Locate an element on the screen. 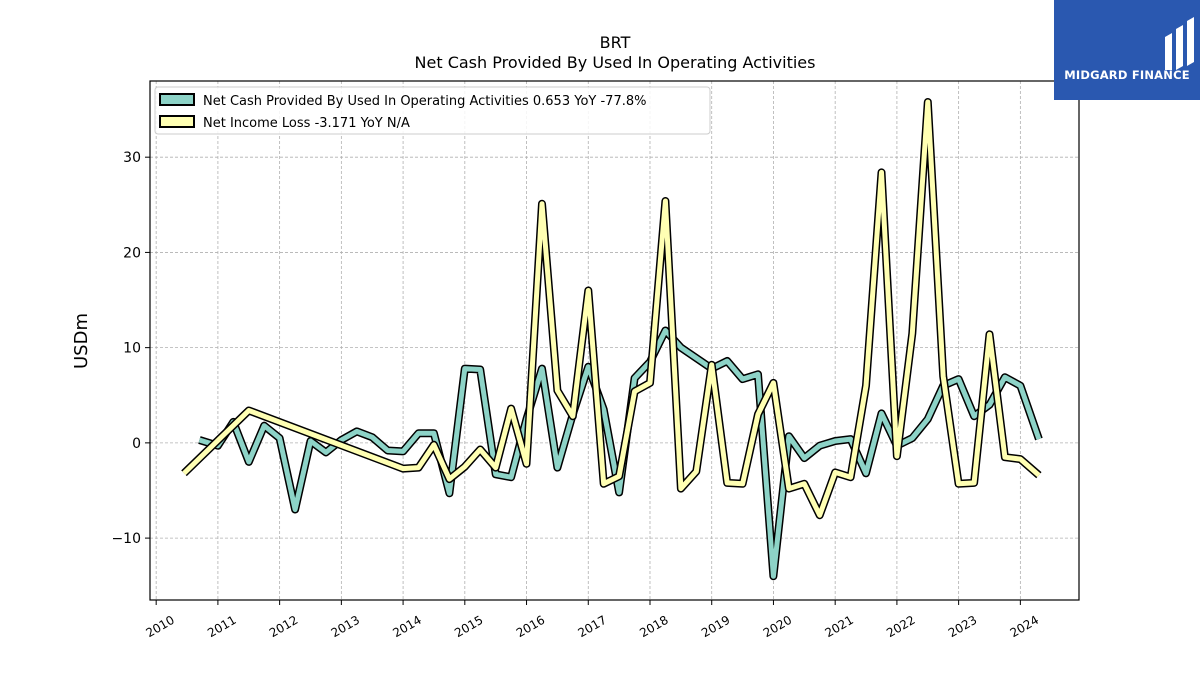 The height and width of the screenshot is (675, 1200). legend-label-2: Net Income Loss -3.171 YoY N/A is located at coordinates (306, 123).